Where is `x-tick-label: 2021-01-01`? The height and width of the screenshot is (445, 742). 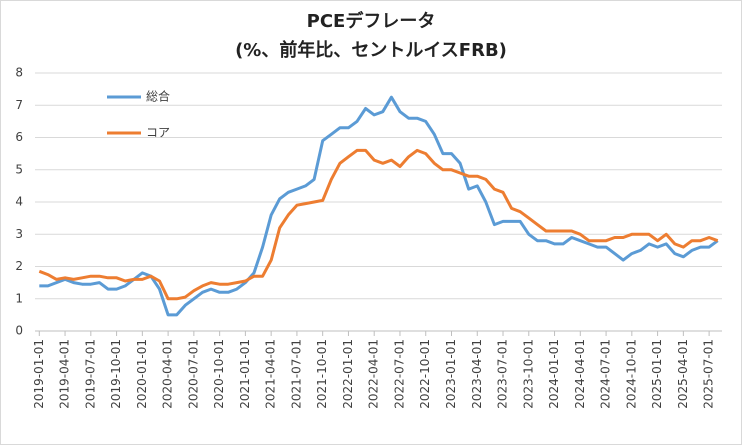 x-tick-label: 2021-01-01 is located at coordinates (245, 374).